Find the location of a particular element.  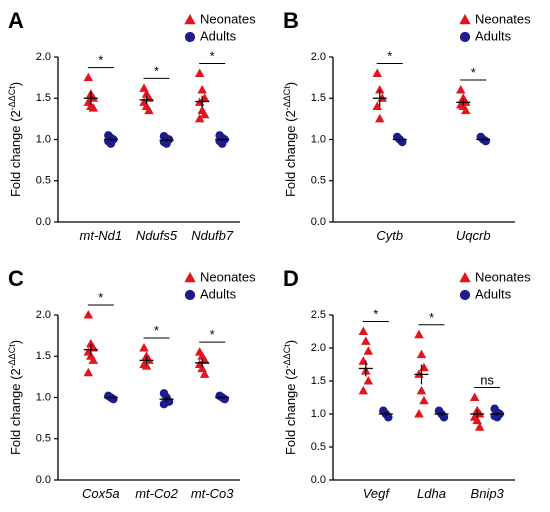

x-tick-label: Ldha is located at coordinates (431, 493).